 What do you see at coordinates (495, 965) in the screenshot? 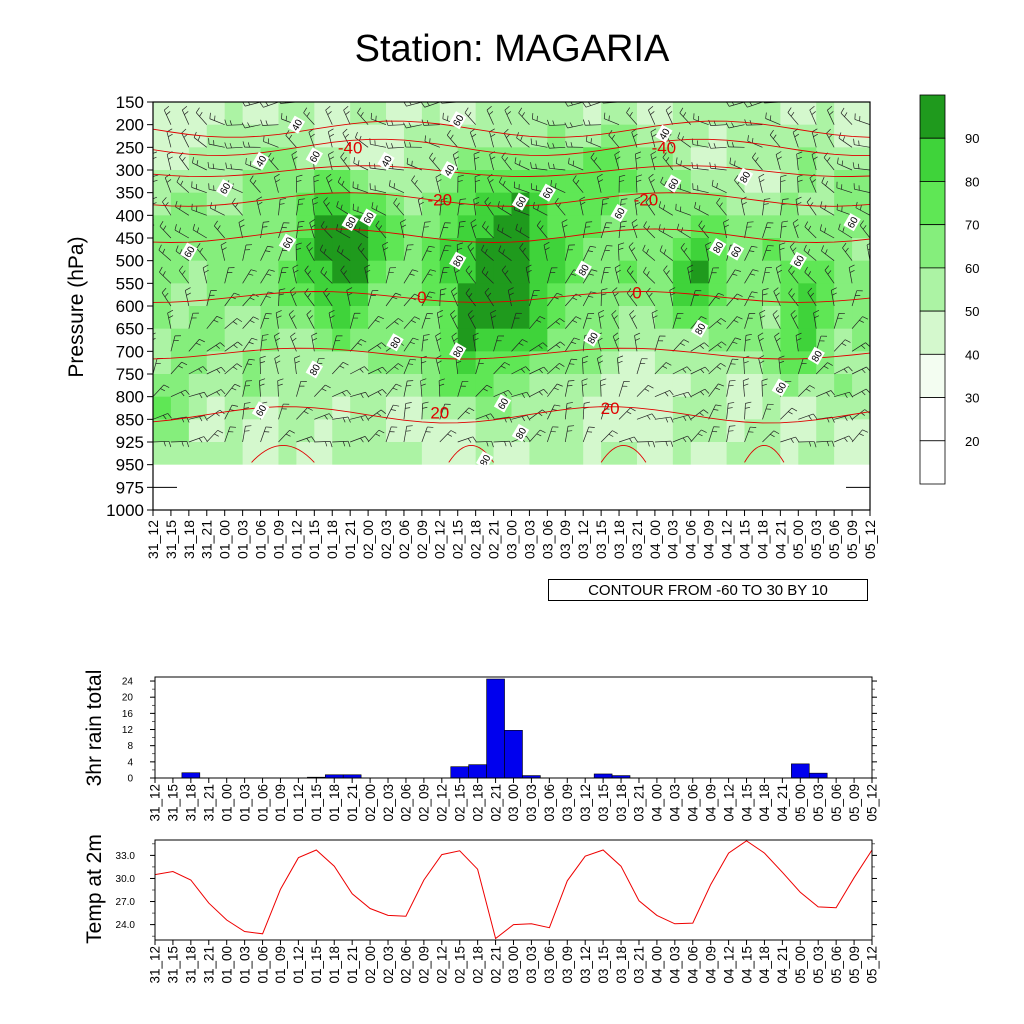
I see `temp-time-label: 02_21` at bounding box center [495, 965].